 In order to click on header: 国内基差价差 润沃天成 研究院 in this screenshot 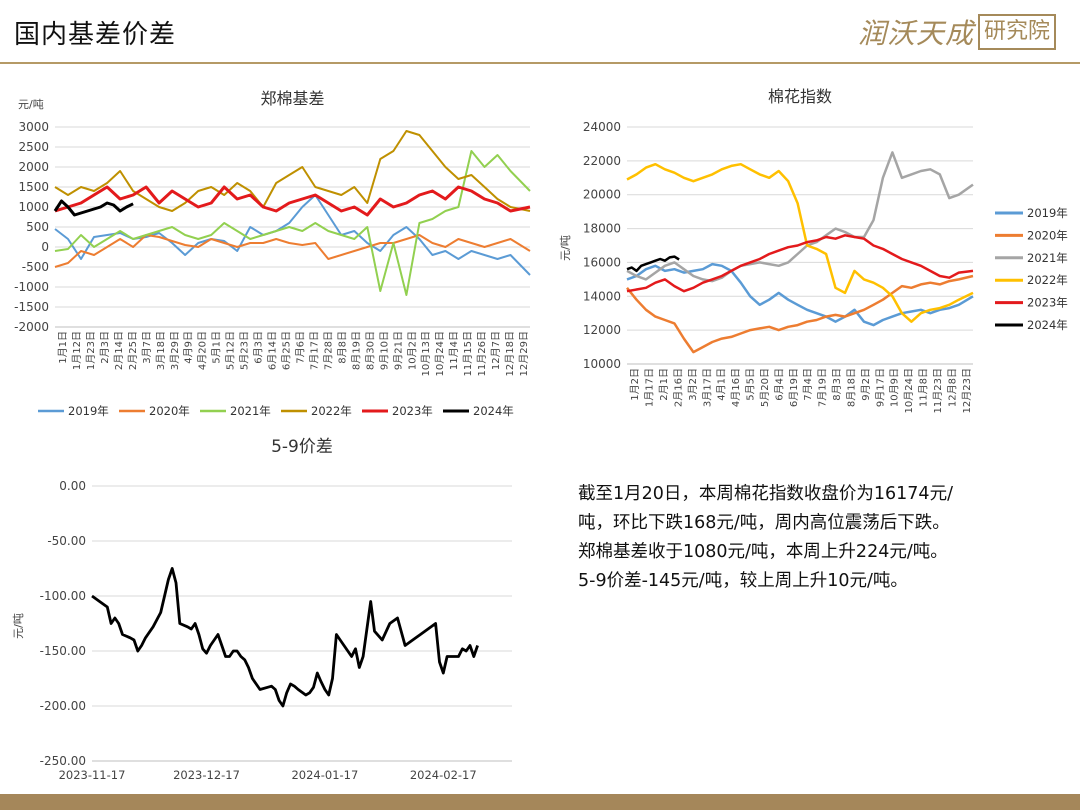, I will do `click(540, 31)`.